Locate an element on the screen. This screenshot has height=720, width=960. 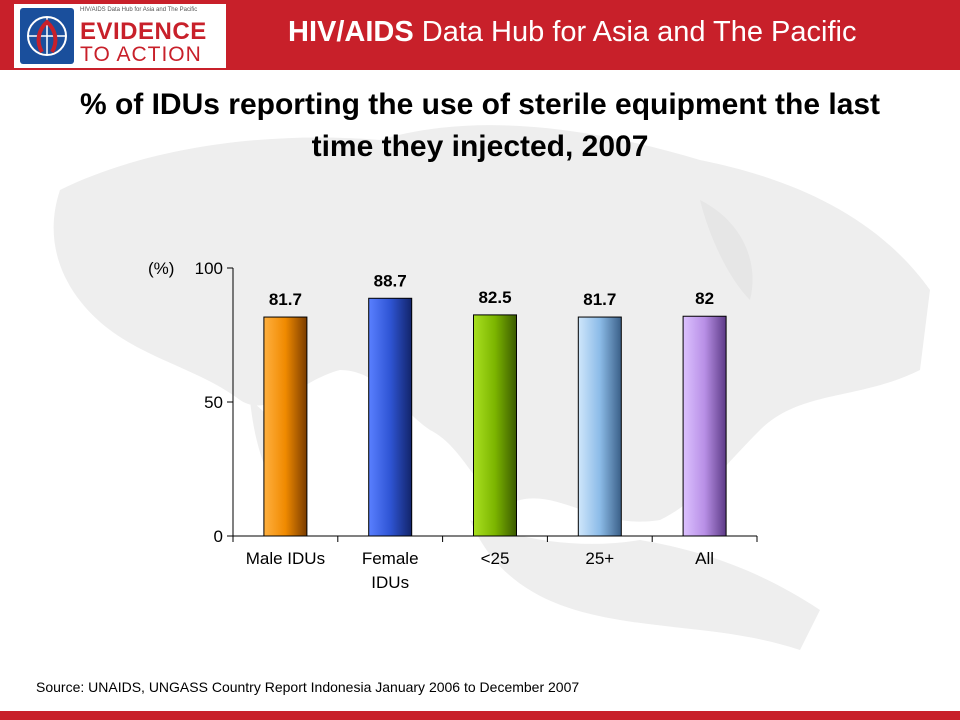
y-tick-label: 50 is located at coordinates (213, 402).